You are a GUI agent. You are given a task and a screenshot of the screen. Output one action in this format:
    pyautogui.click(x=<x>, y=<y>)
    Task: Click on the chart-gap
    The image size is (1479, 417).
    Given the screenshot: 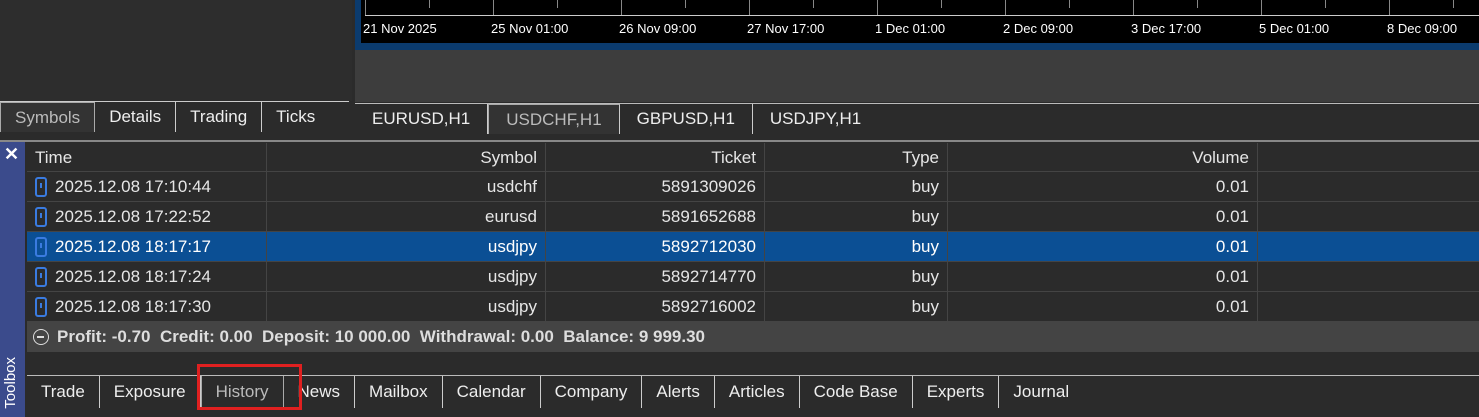 What is the action you would take?
    pyautogui.click(x=917, y=76)
    